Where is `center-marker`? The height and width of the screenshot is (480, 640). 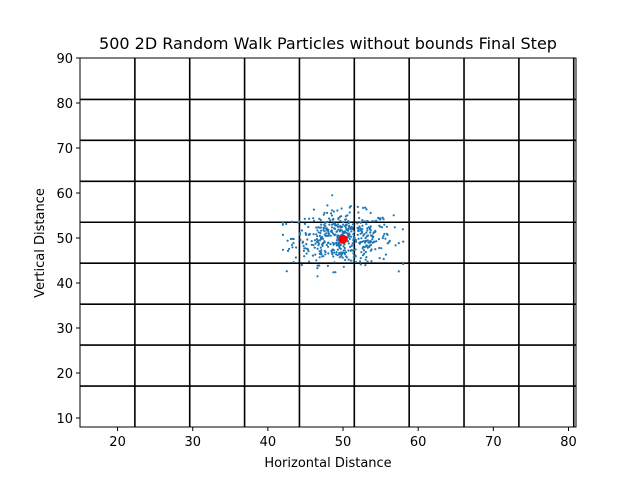
center-marker is located at coordinates (343, 239).